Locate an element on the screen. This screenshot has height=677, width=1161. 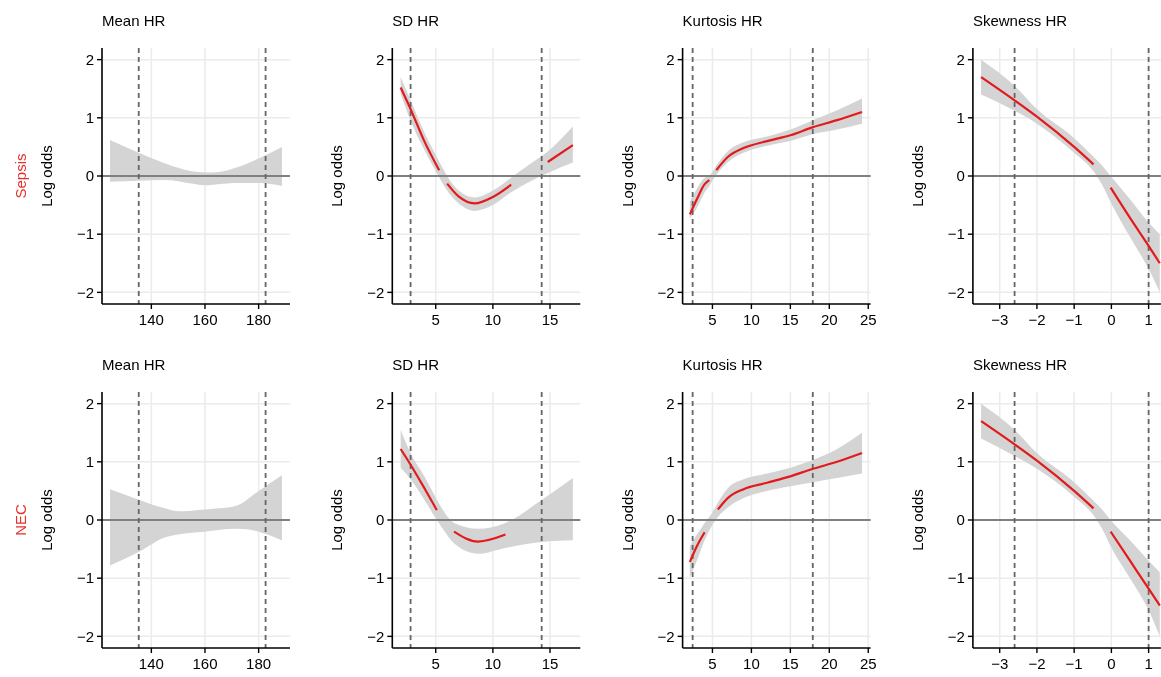
text: NEC is located at coordinates (20, 520).